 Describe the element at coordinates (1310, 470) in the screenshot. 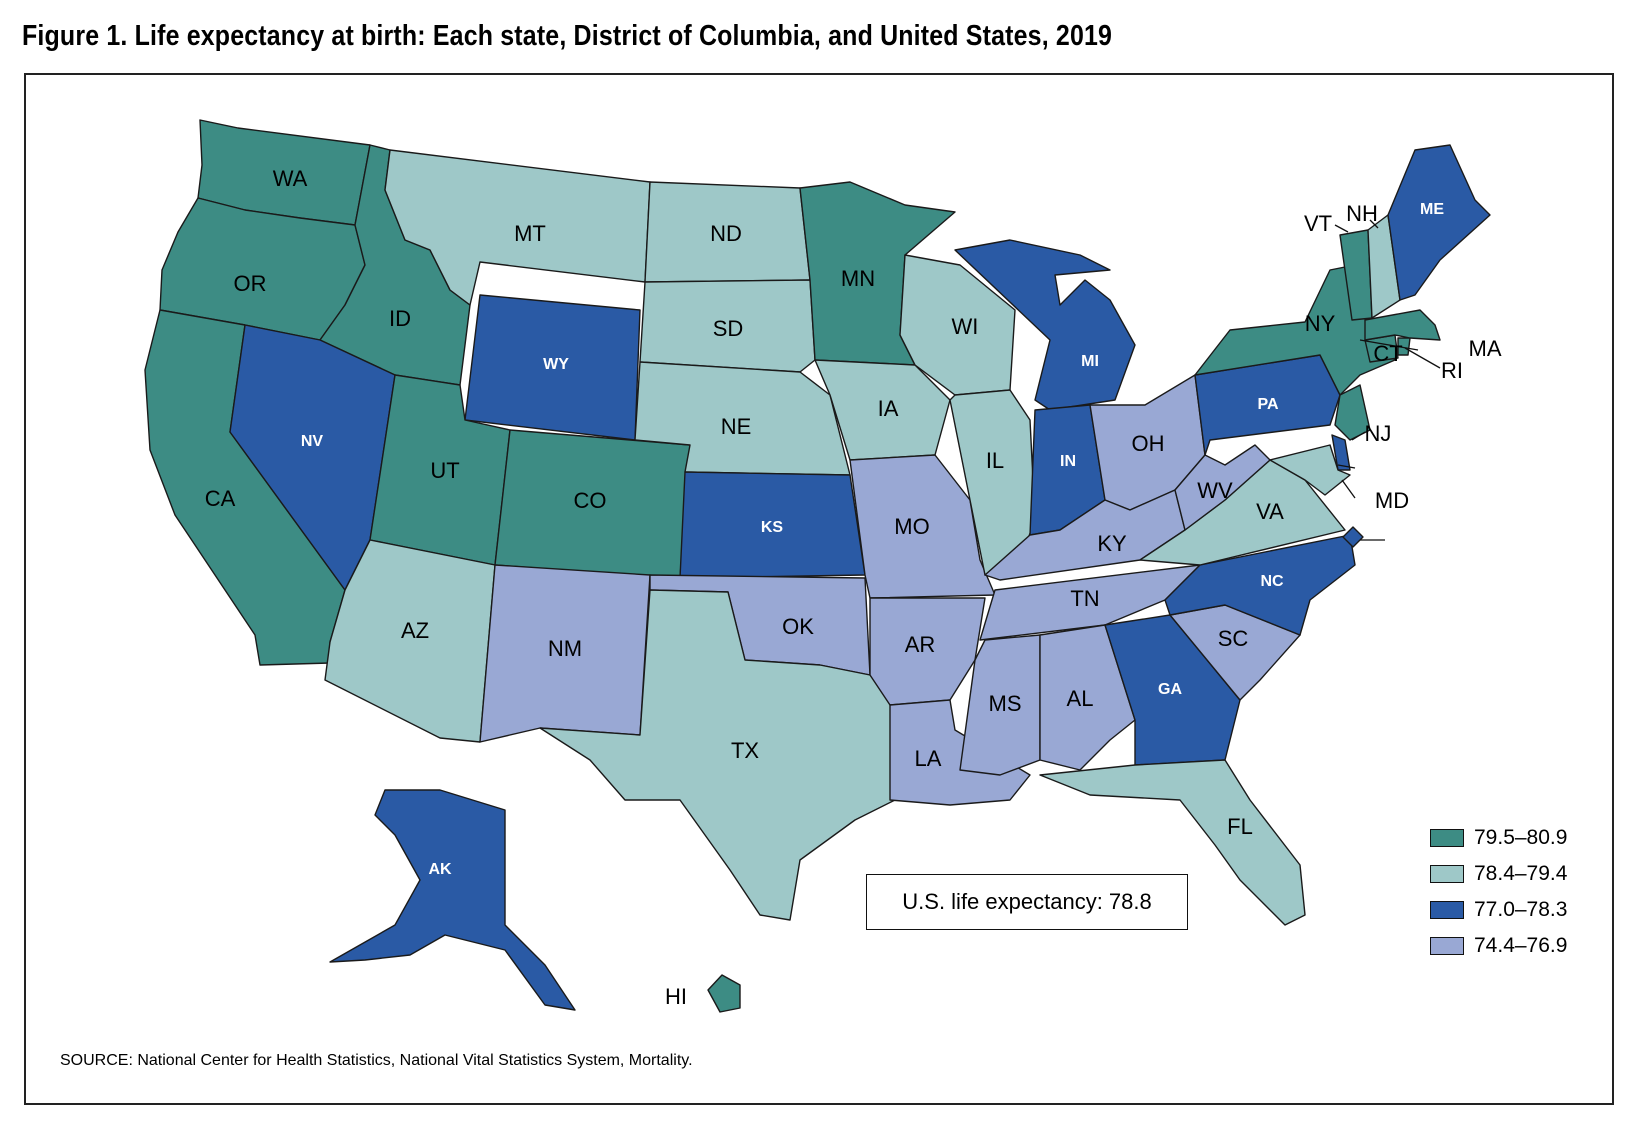

I see `state-md` at that location.